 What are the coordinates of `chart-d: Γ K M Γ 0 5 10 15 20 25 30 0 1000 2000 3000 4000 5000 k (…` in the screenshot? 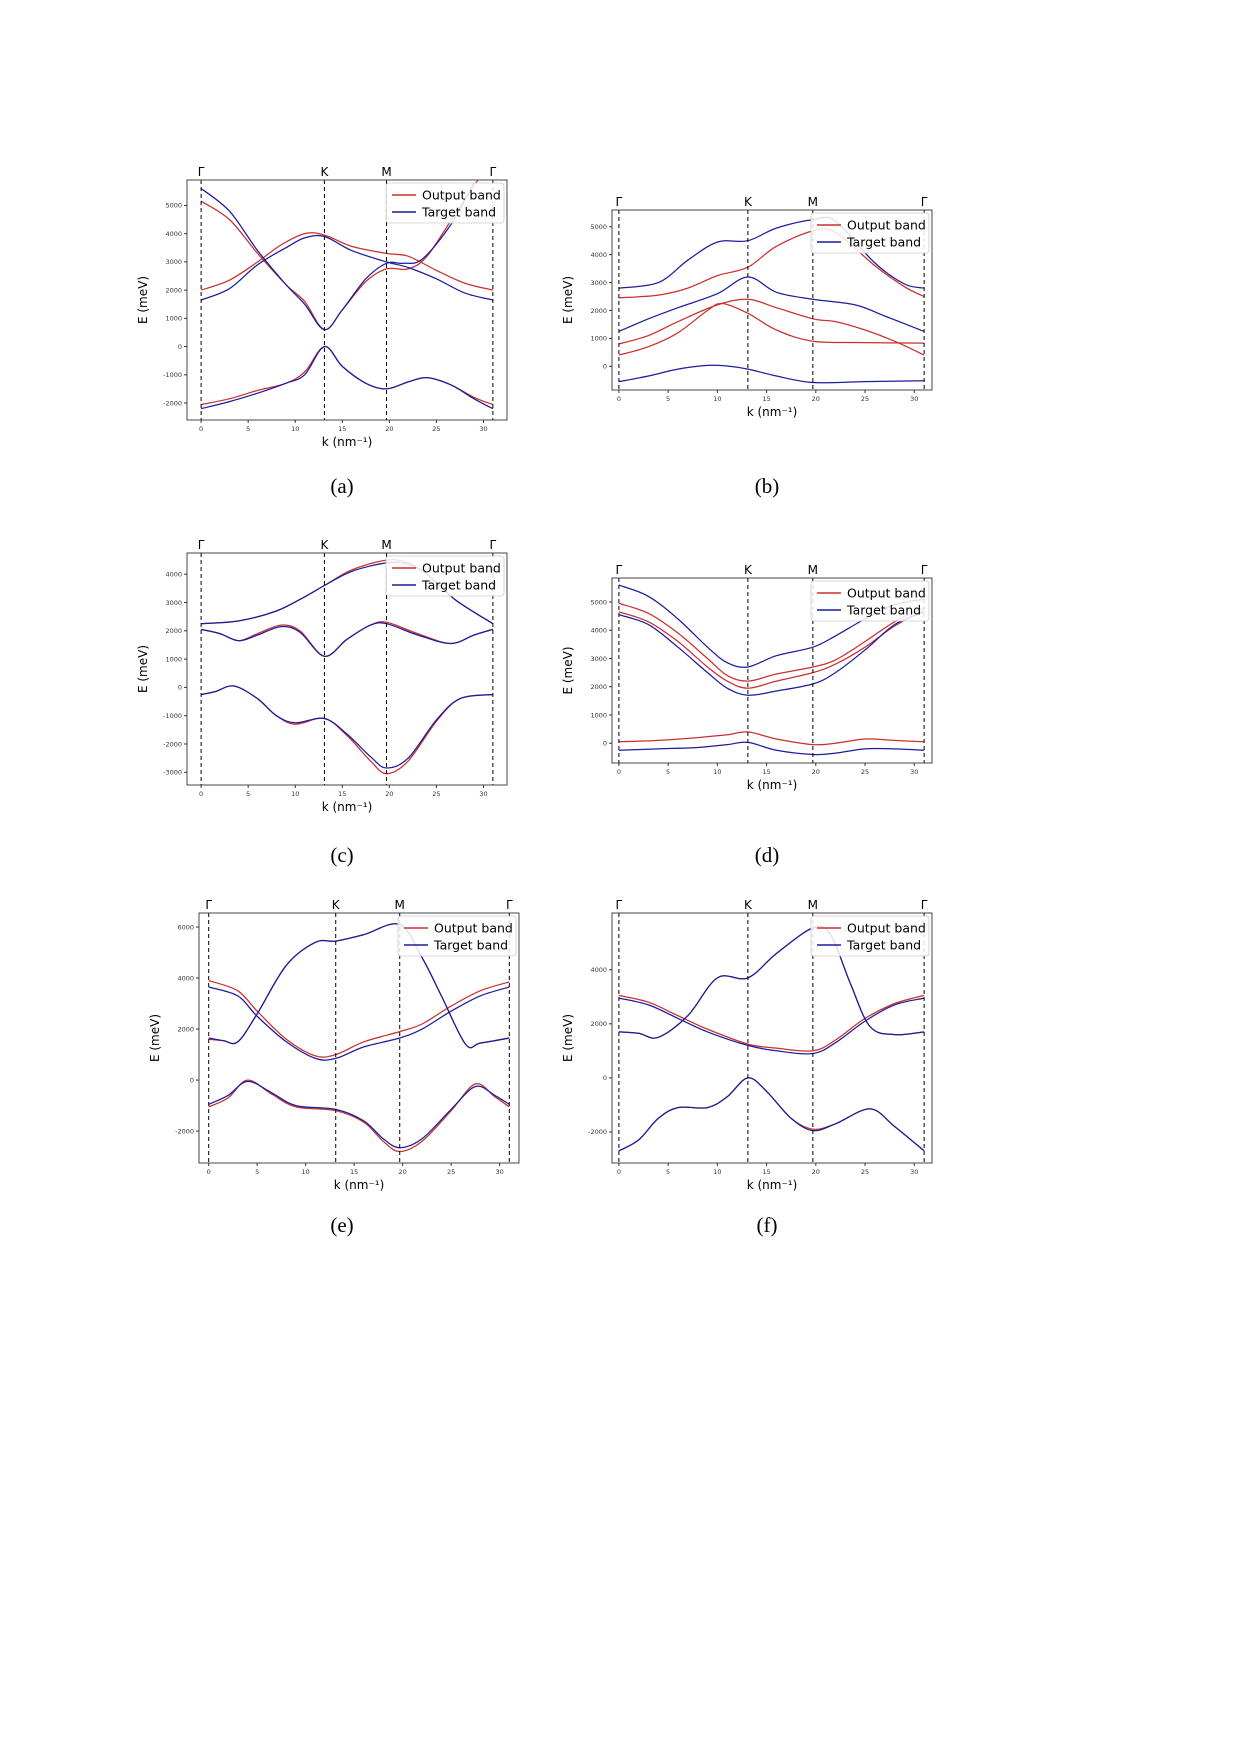 It's located at (778, 728).